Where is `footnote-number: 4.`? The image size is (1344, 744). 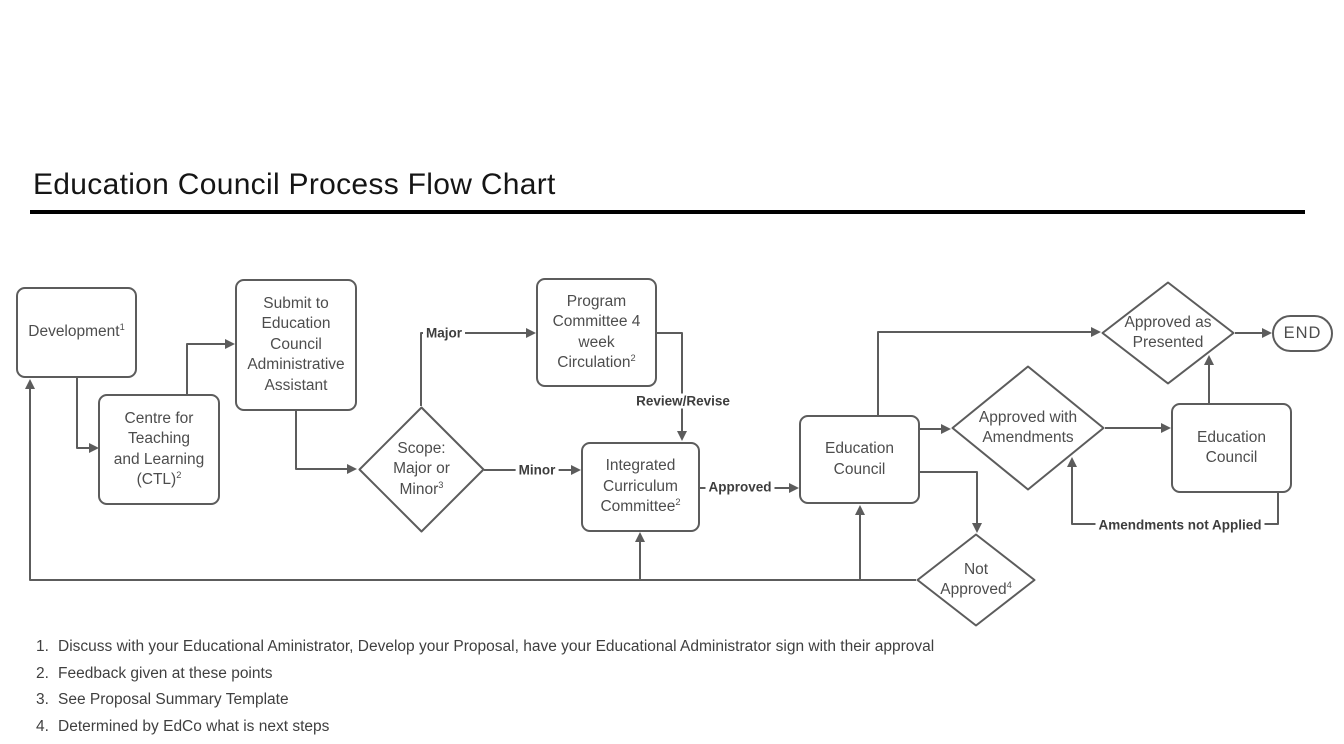 footnote-number: 4. is located at coordinates (42, 726).